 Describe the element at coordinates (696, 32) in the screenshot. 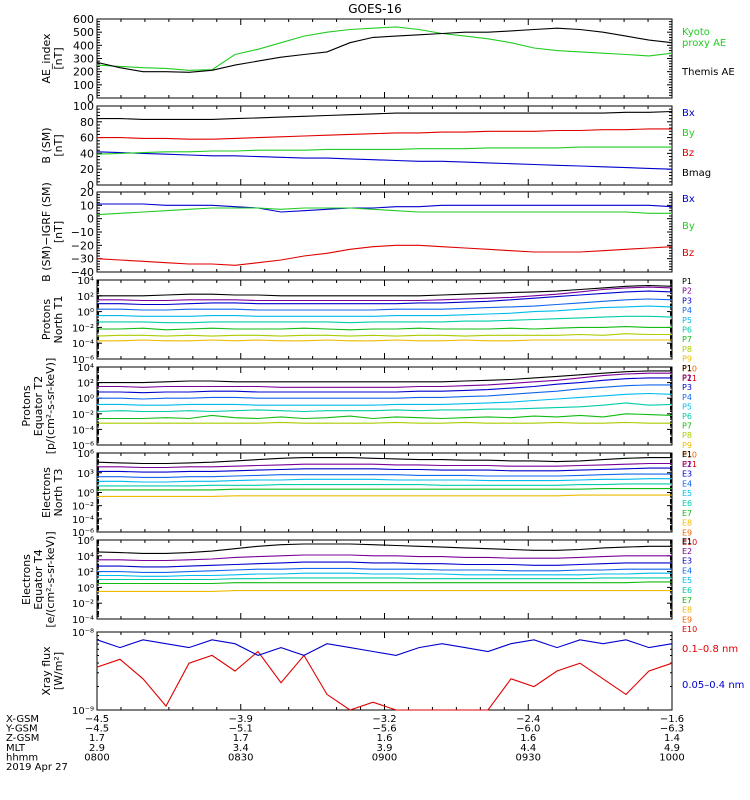

I see `legend-entry: Kyoto` at that location.